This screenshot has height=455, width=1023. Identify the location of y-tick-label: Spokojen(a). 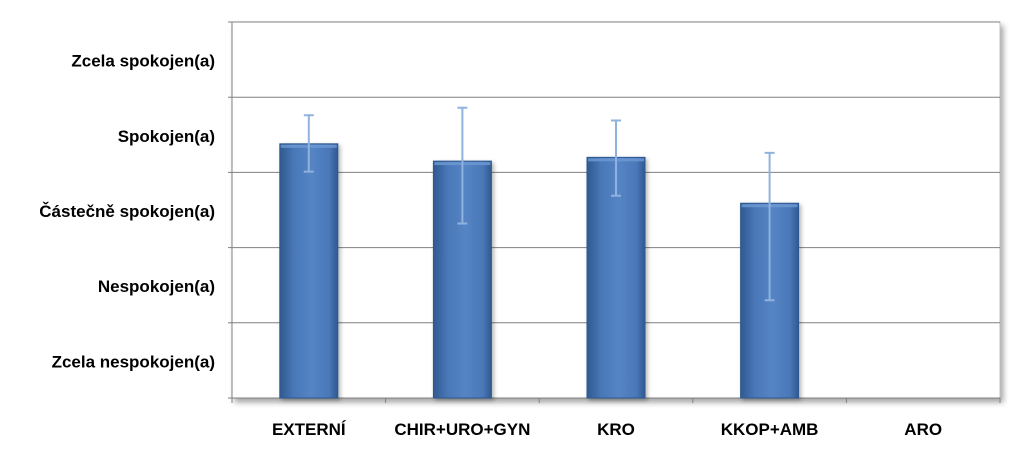
(166, 136).